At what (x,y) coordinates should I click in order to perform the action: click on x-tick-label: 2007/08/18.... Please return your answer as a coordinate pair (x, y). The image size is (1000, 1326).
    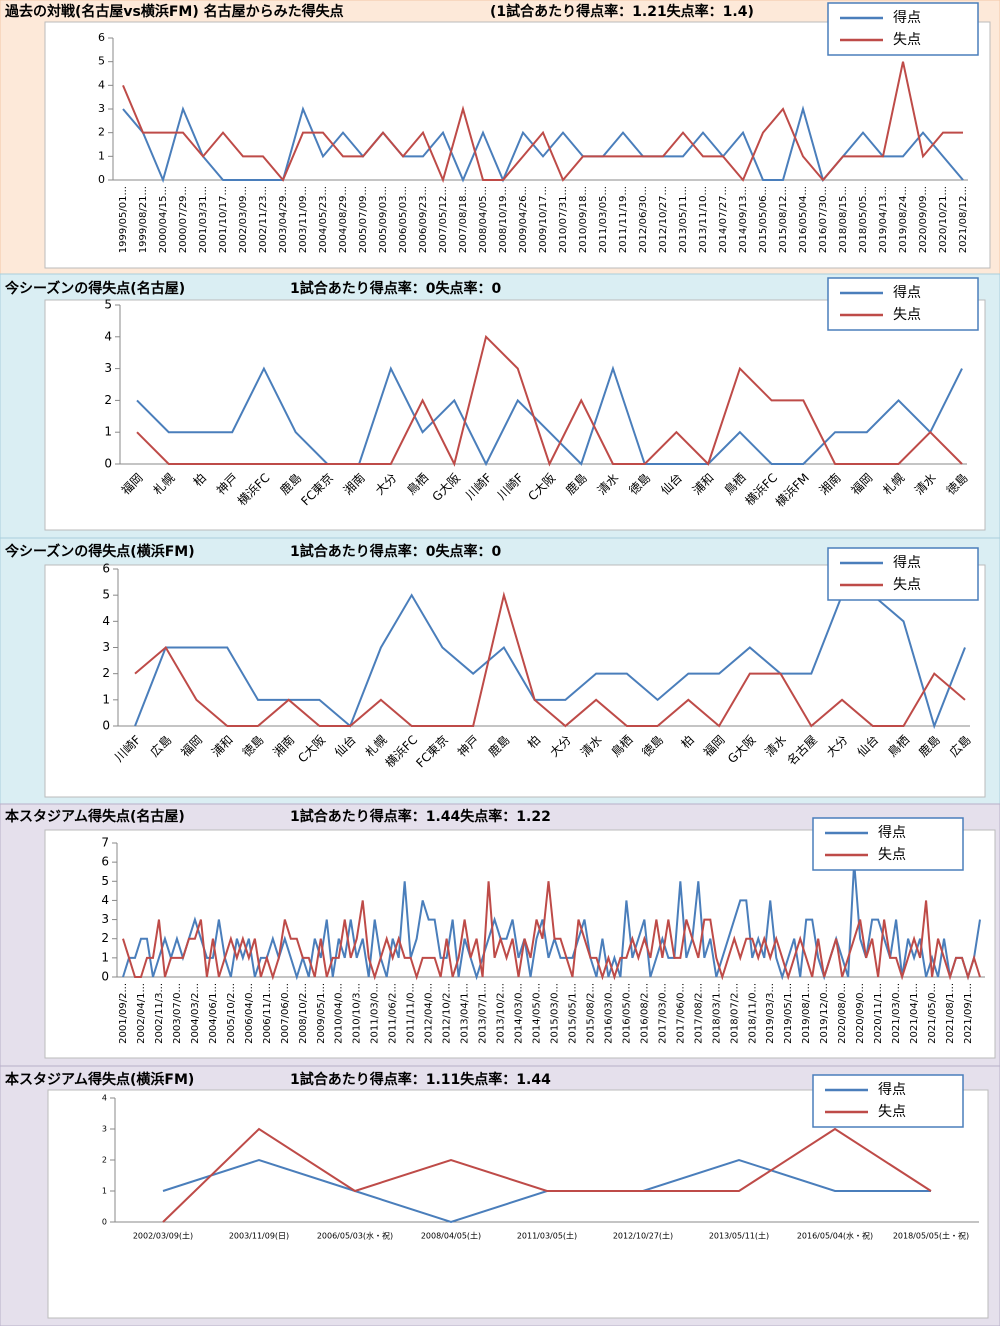
    Looking at the image, I should click on (463, 219).